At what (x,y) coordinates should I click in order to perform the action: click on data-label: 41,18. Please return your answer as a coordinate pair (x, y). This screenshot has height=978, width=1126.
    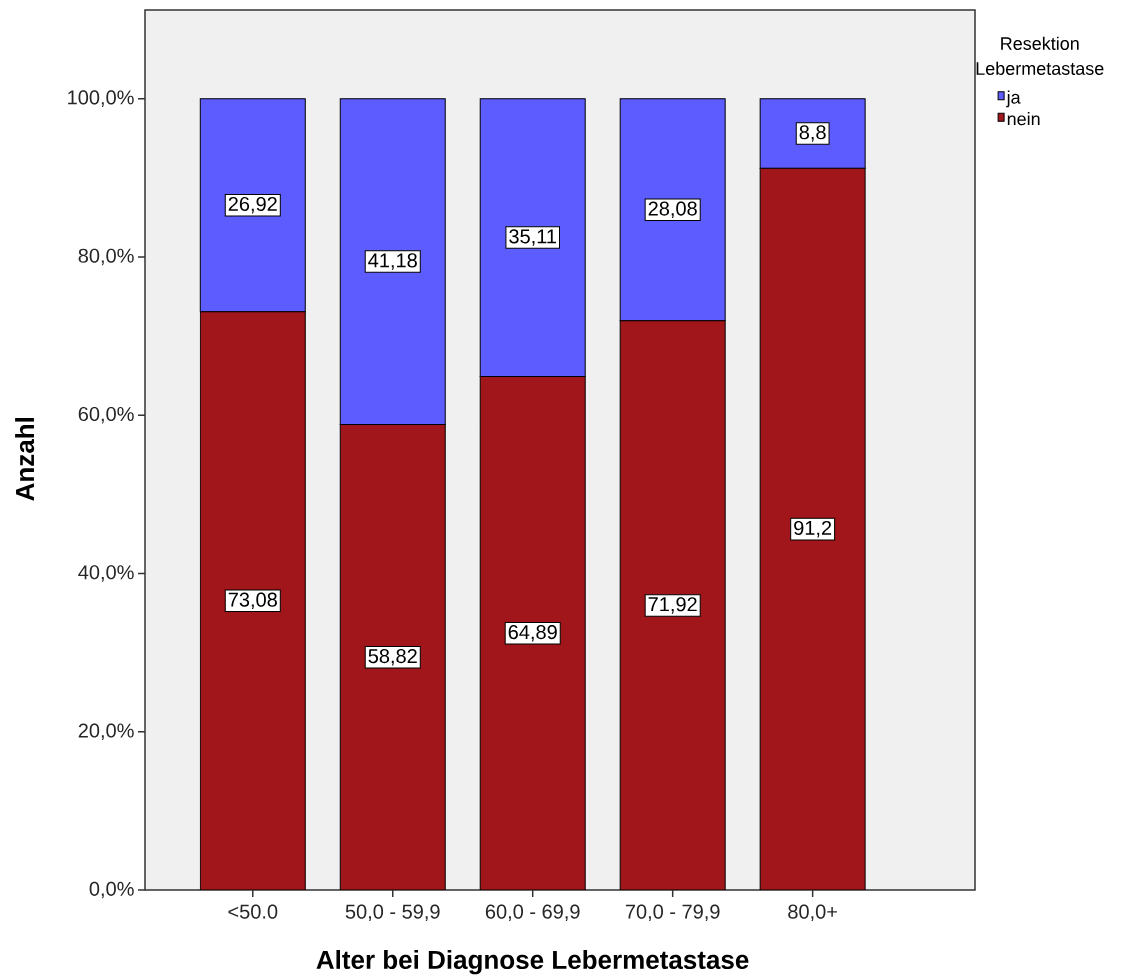
    Looking at the image, I should click on (392, 261).